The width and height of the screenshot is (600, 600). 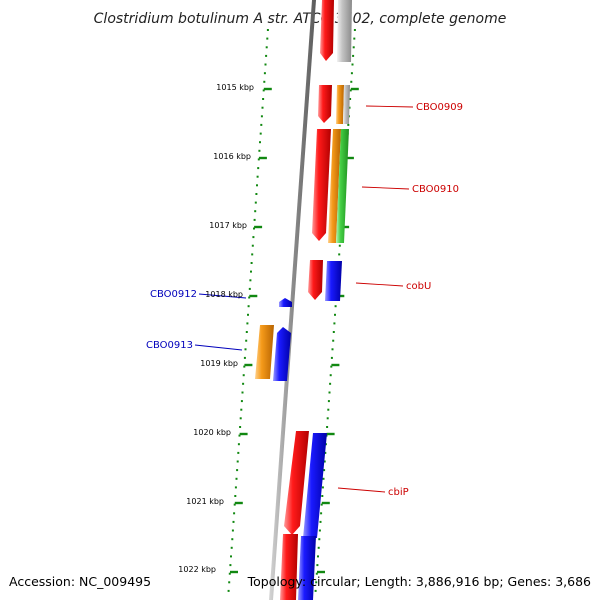 What do you see at coordinates (205, 501) in the screenshot?
I see `scale-label: 1021 kbp` at bounding box center [205, 501].